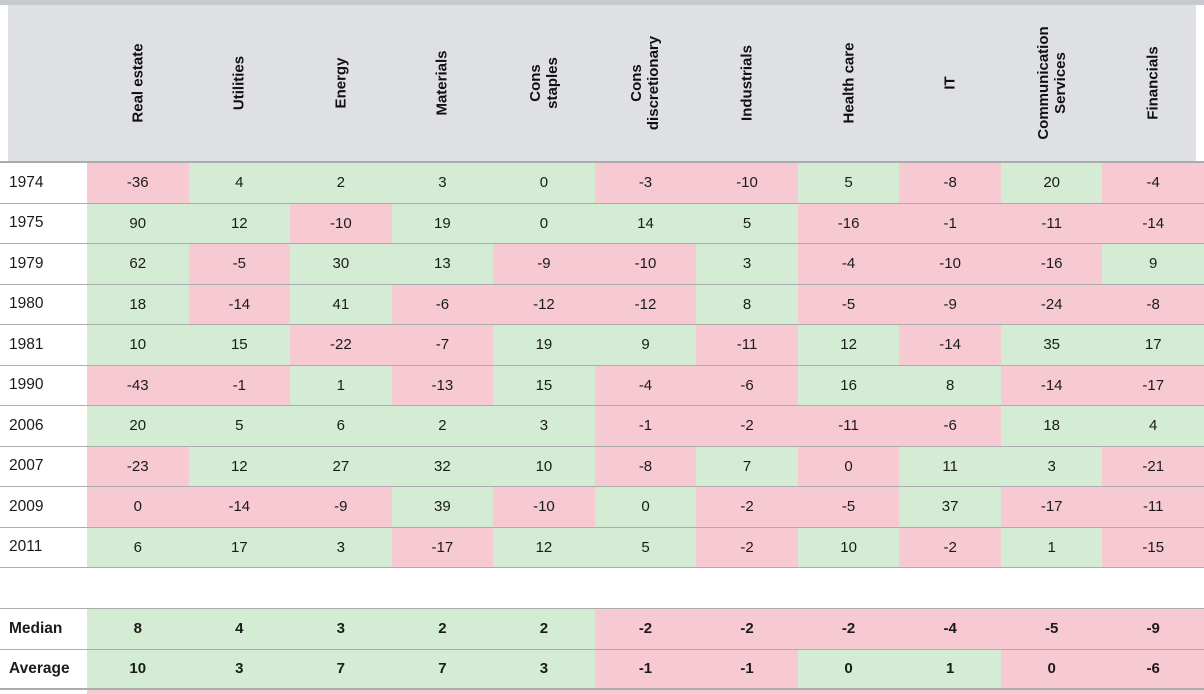 This screenshot has height=694, width=1204. Describe the element at coordinates (950, 507) in the screenshot. I see `table-cell: 37` at that location.